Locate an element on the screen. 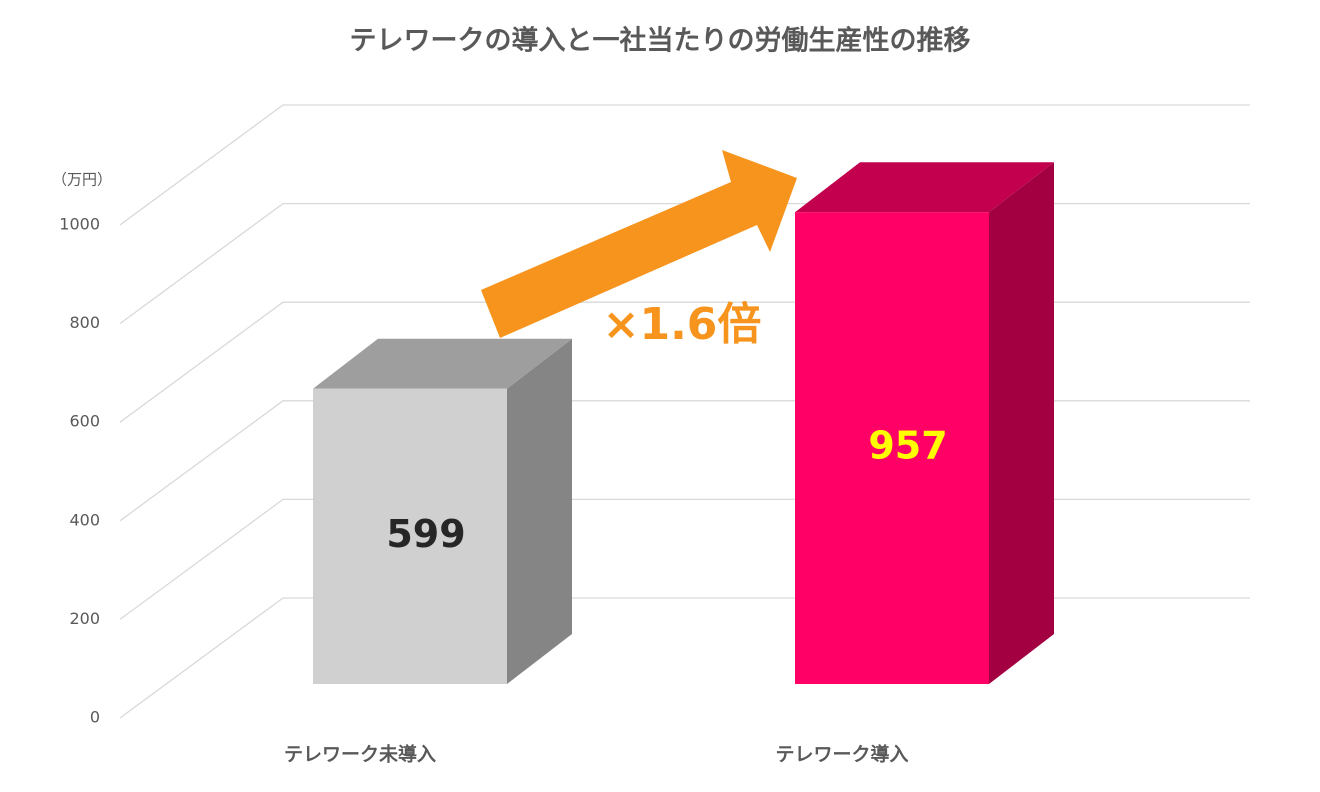 The height and width of the screenshot is (792, 1320). annotation: ×1.6倍 is located at coordinates (682, 324).